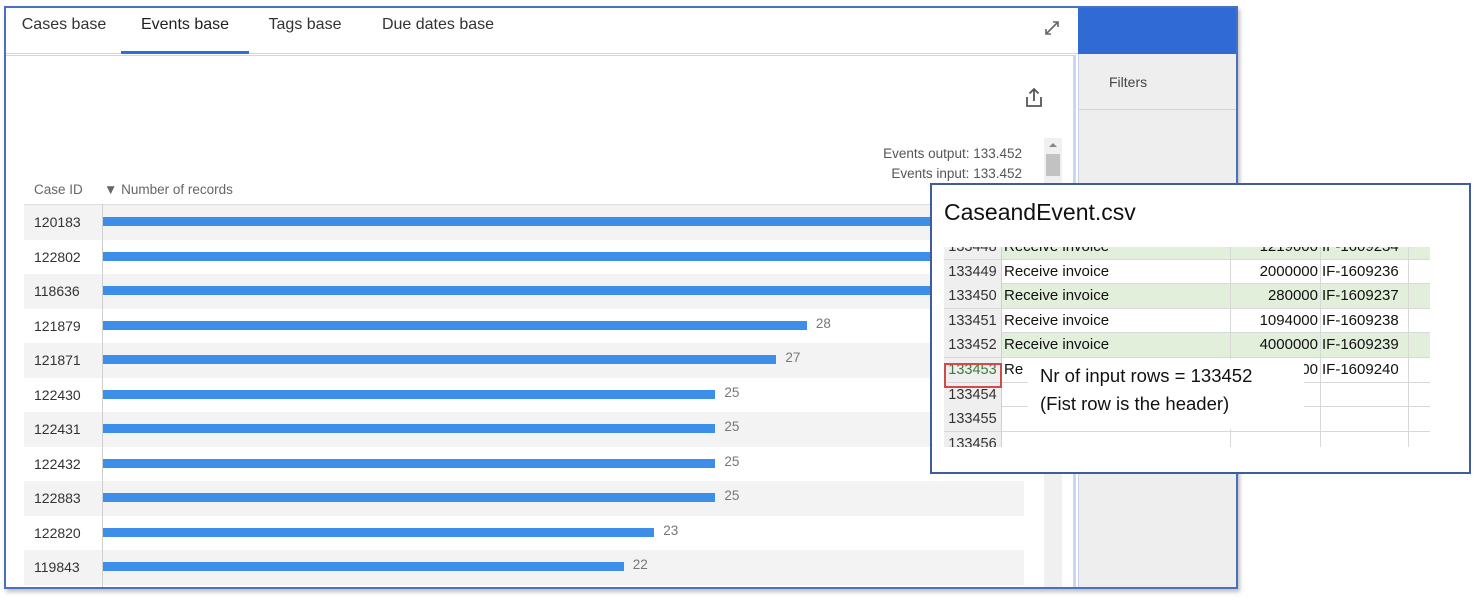  I want to click on sheet-row: 133450 Receive invoice 280000 IF-1609237, so click(1187, 296).